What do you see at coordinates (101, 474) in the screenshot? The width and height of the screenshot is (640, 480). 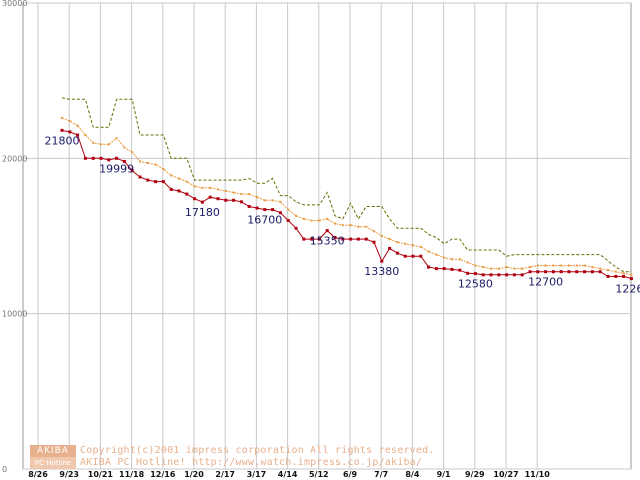 I see `x-tick-label: 10/21` at bounding box center [101, 474].